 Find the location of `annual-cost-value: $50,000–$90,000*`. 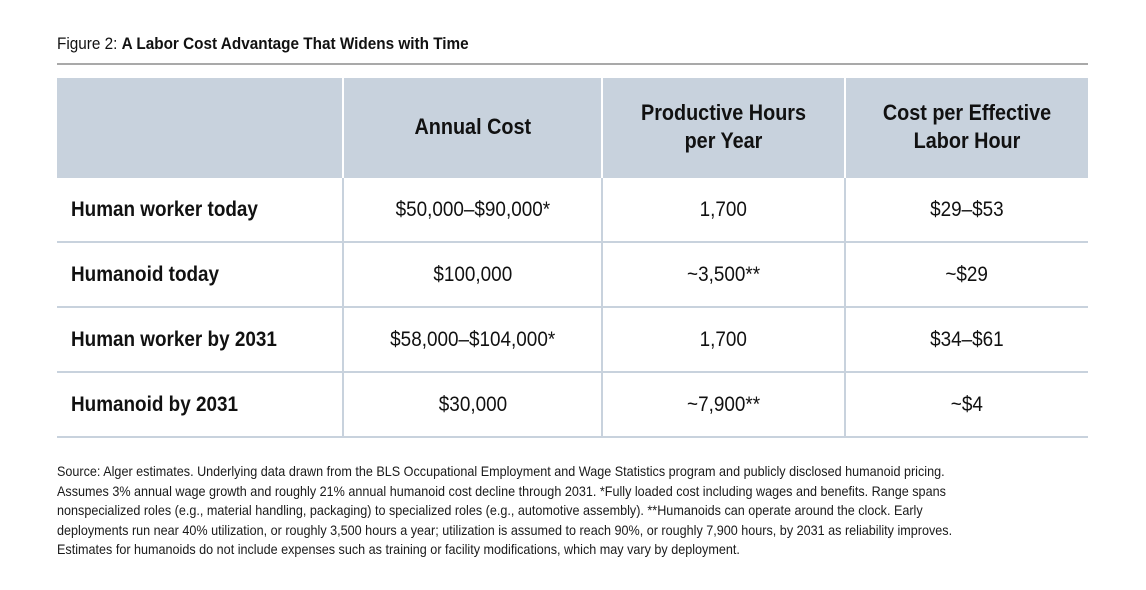

annual-cost-value: $50,000–$90,000* is located at coordinates (472, 209).